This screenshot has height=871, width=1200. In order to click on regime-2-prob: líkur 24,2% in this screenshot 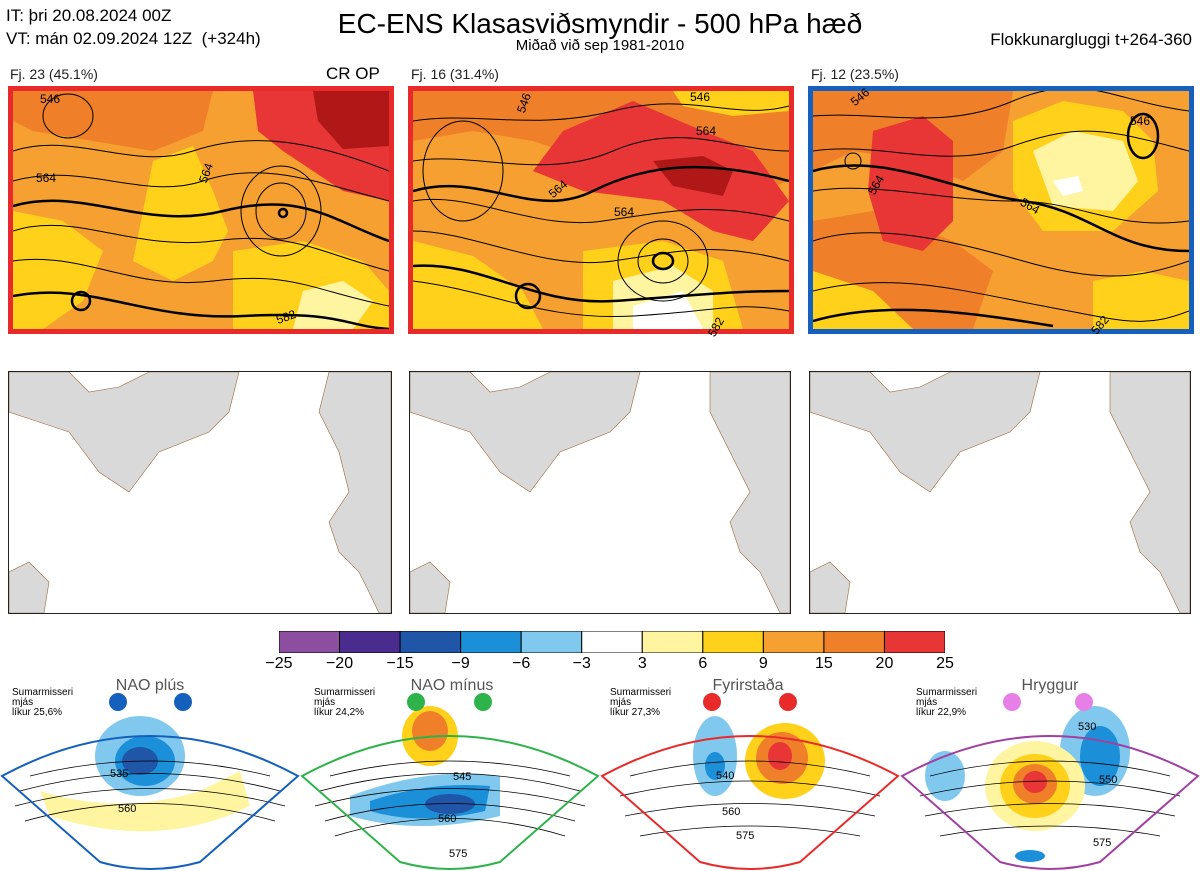, I will do `click(339, 712)`.